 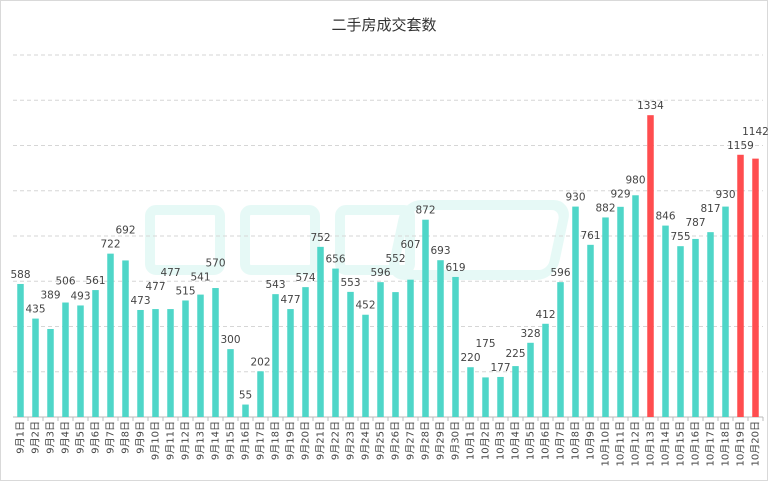 I want to click on bar-10月12日, so click(x=635, y=306).